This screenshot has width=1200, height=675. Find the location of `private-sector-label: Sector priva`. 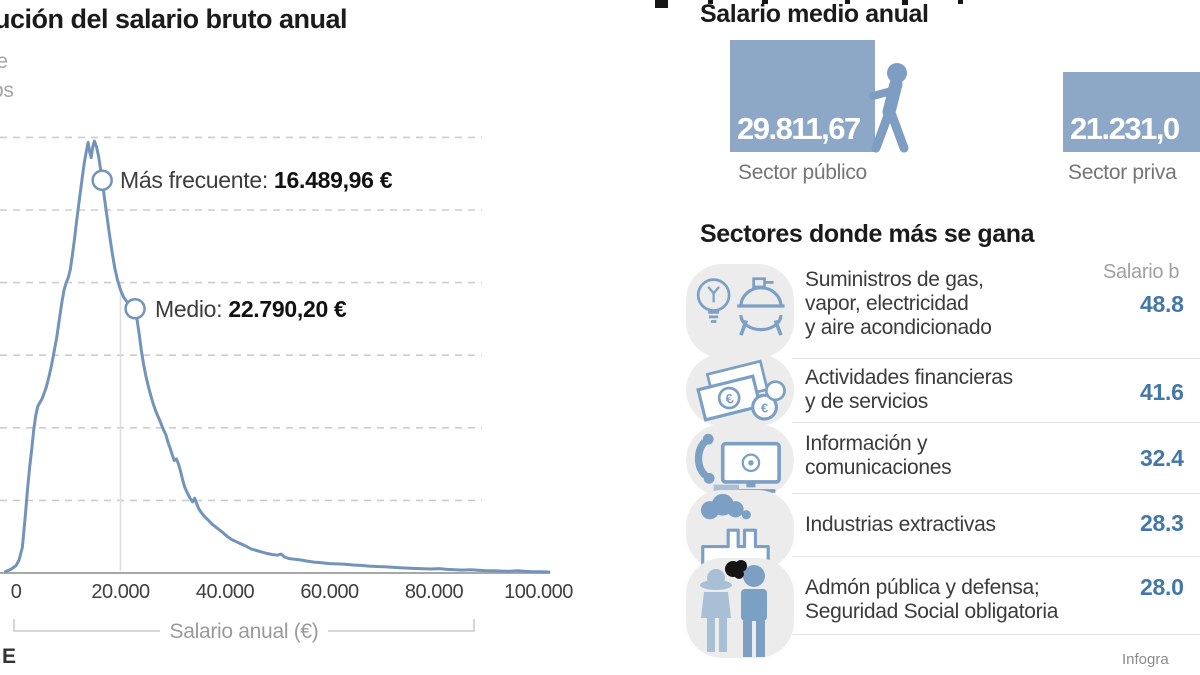

private-sector-label: Sector priva is located at coordinates (1122, 172).